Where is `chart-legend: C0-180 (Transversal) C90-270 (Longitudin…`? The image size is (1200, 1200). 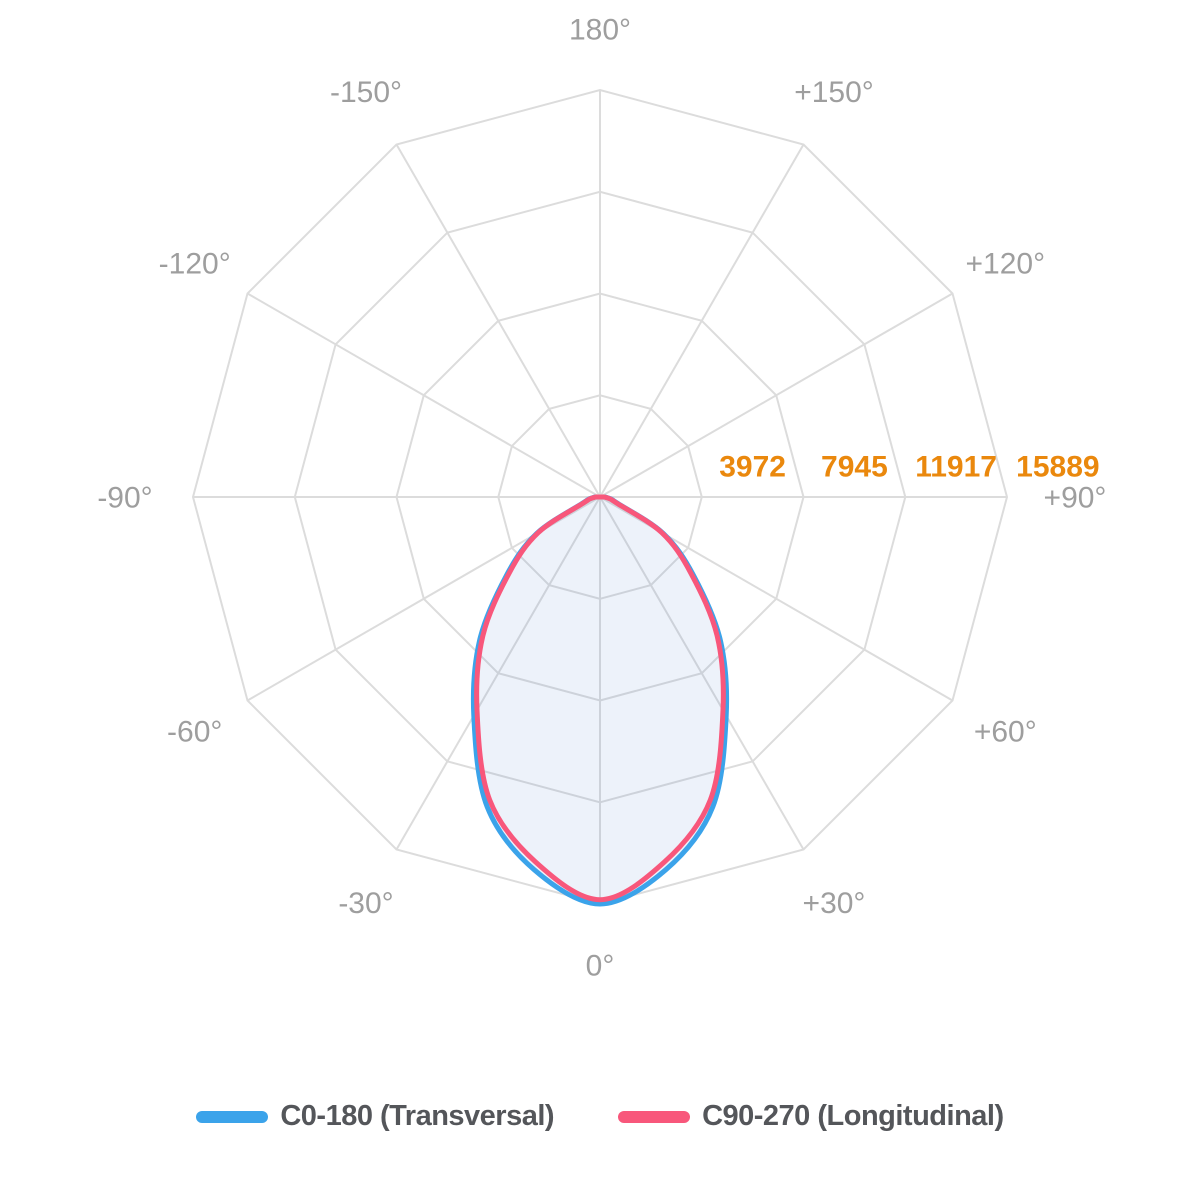
chart-legend: C0-180 (Transversal) C90-270 (Longitudin… is located at coordinates (600, 1116).